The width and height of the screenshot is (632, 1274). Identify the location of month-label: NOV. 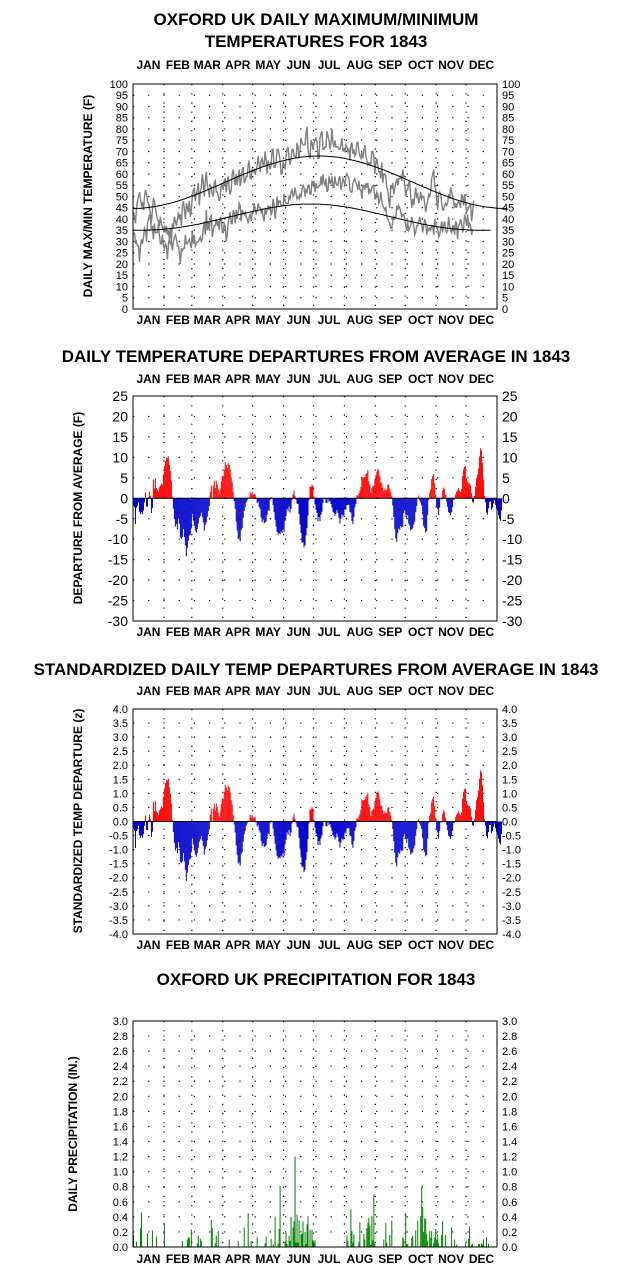
(451, 65).